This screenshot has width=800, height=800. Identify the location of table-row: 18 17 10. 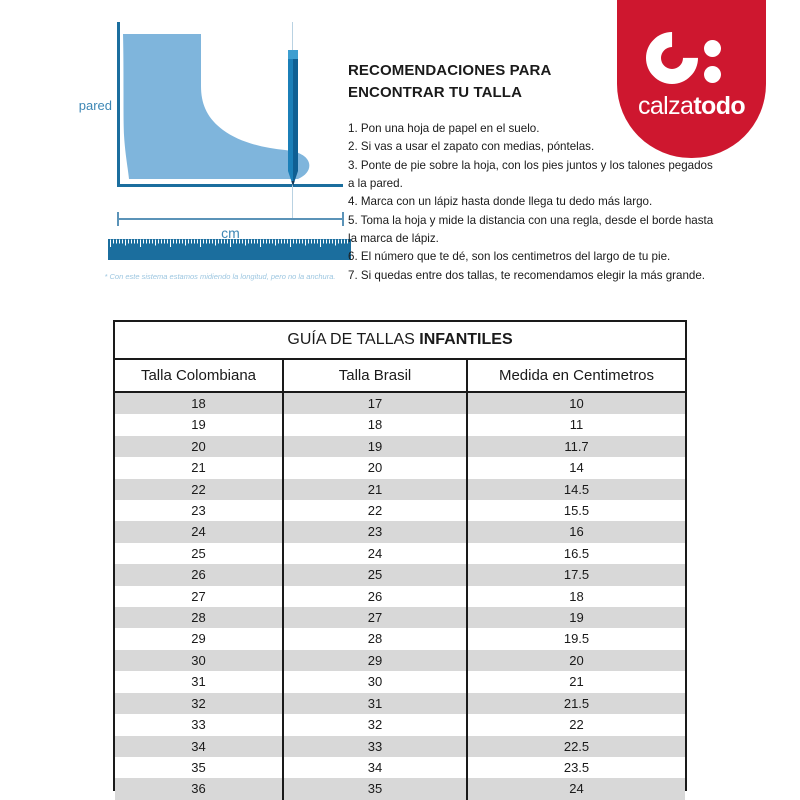
(400, 403).